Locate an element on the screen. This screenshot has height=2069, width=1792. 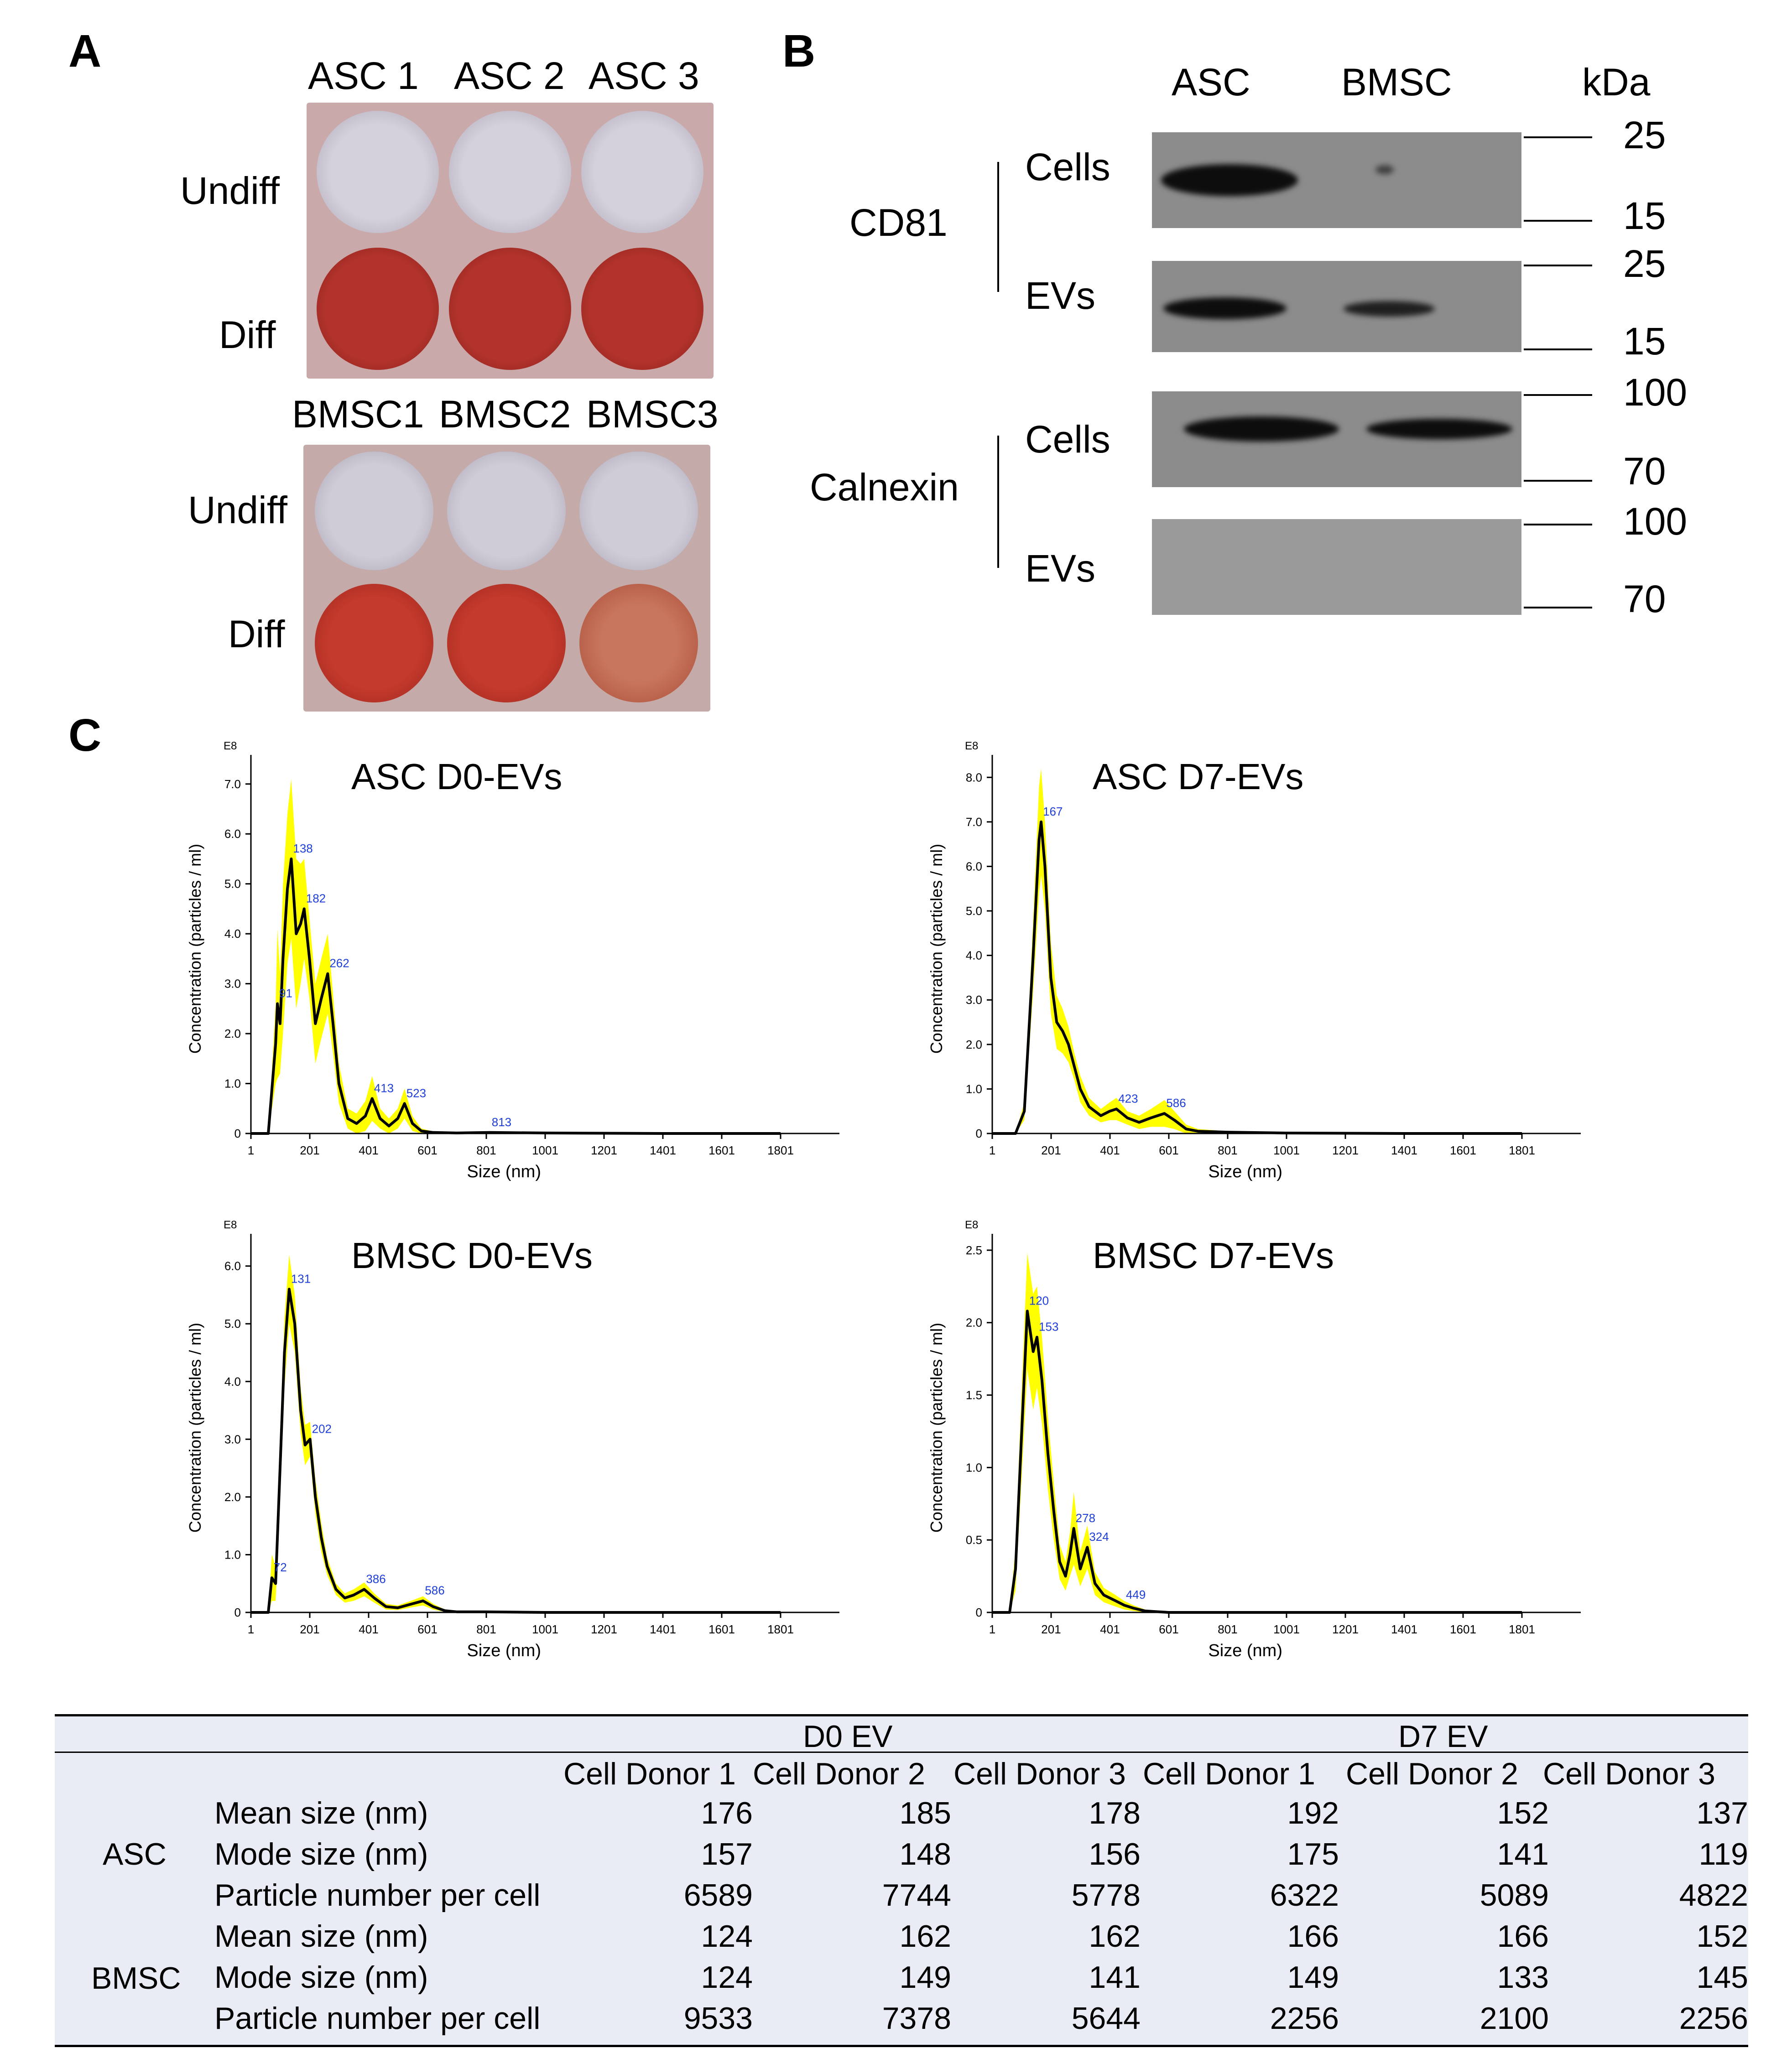
bmsc-undiff-label: Undiff is located at coordinates (237, 510).